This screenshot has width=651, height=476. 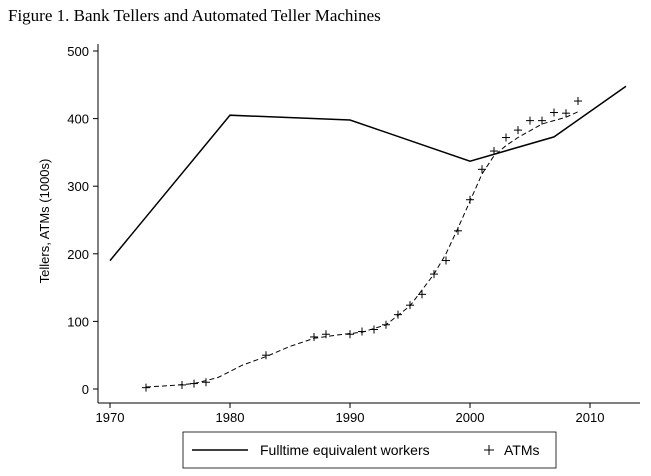 What do you see at coordinates (78, 321) in the screenshot?
I see `y-tick-label: 100` at bounding box center [78, 321].